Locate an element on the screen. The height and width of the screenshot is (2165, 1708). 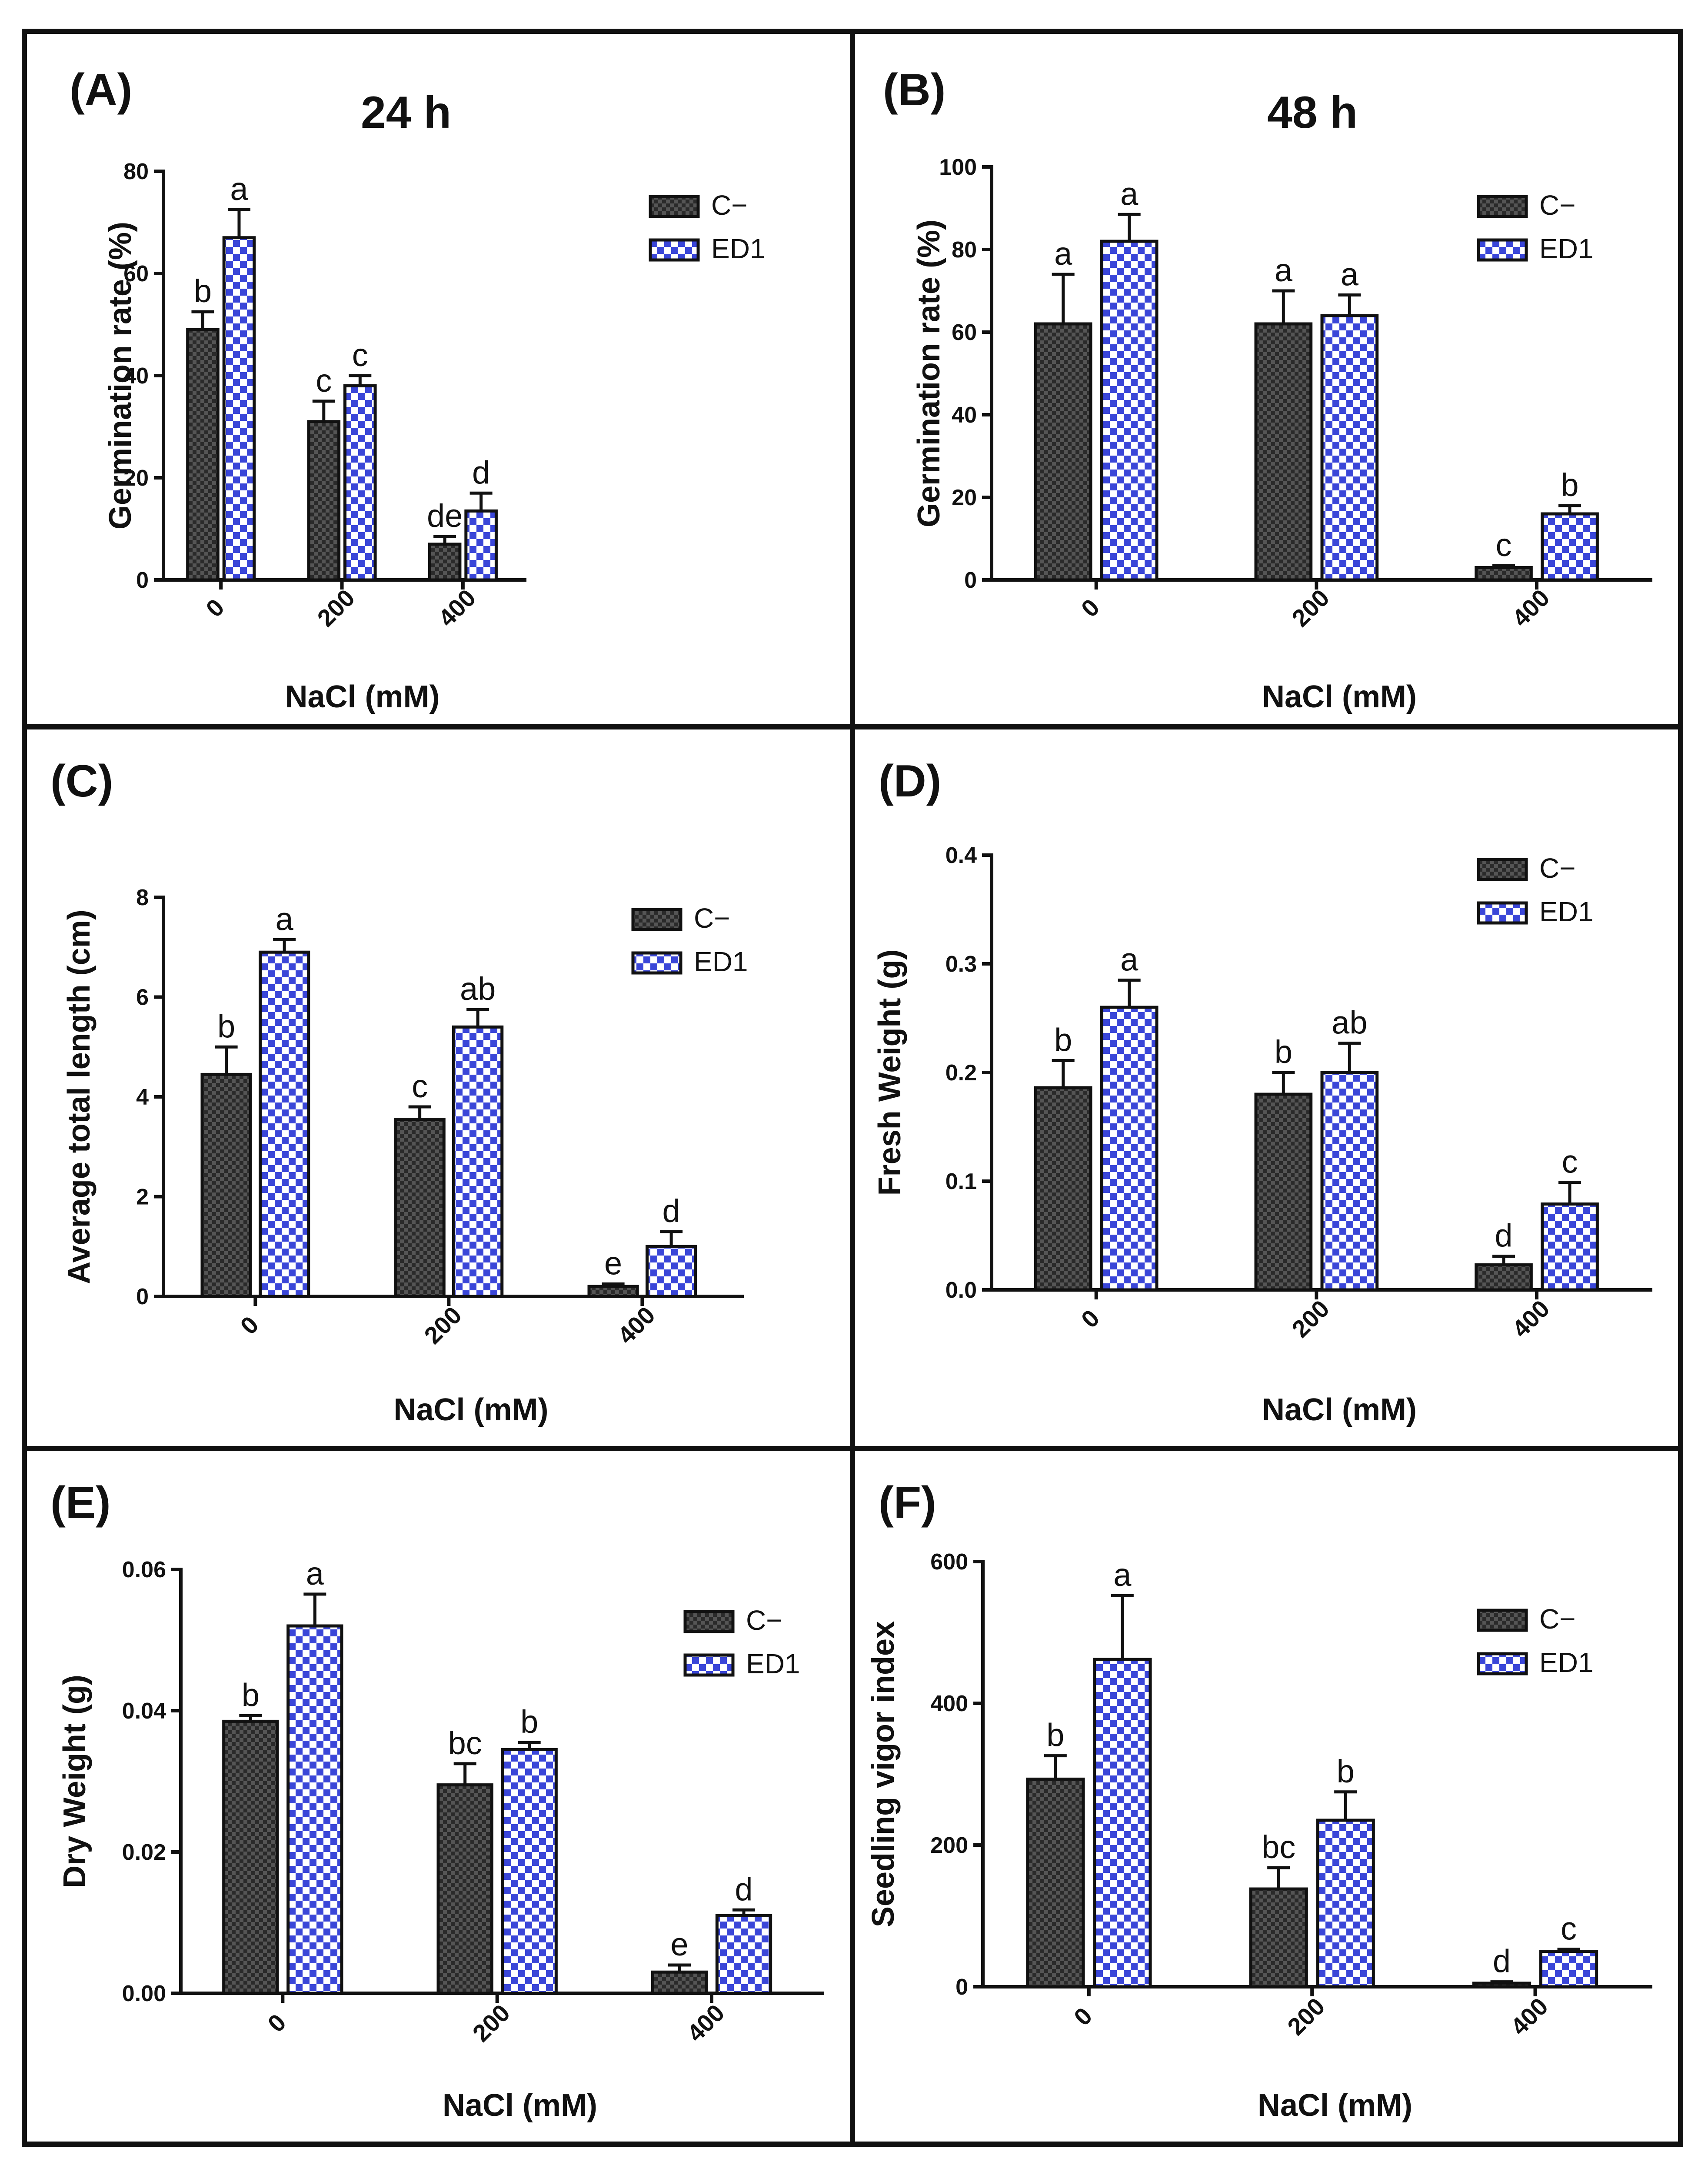
y-tick-label: 2 is located at coordinates (142, 1197).